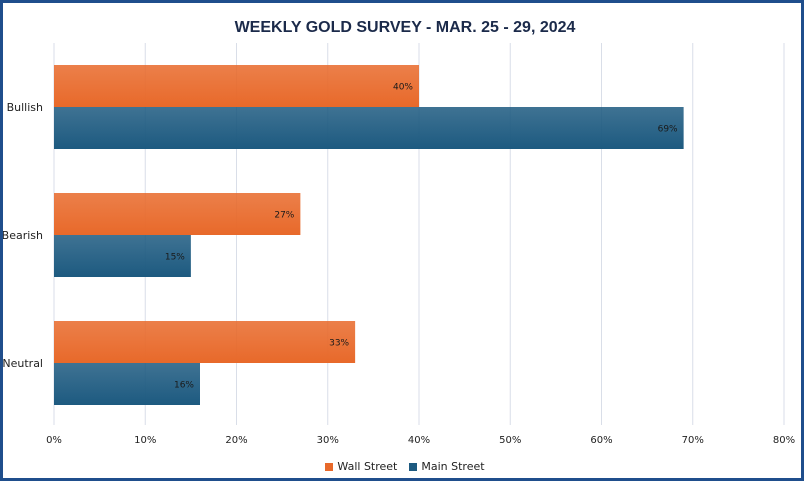 This screenshot has height=481, width=804. What do you see at coordinates (145, 440) in the screenshot?
I see `x-tick-label-10: 10%` at bounding box center [145, 440].